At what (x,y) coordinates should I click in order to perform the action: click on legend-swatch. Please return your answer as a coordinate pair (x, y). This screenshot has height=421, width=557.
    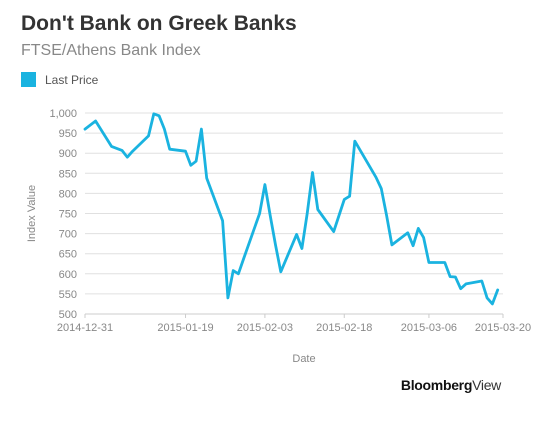
    Looking at the image, I should click on (28, 79).